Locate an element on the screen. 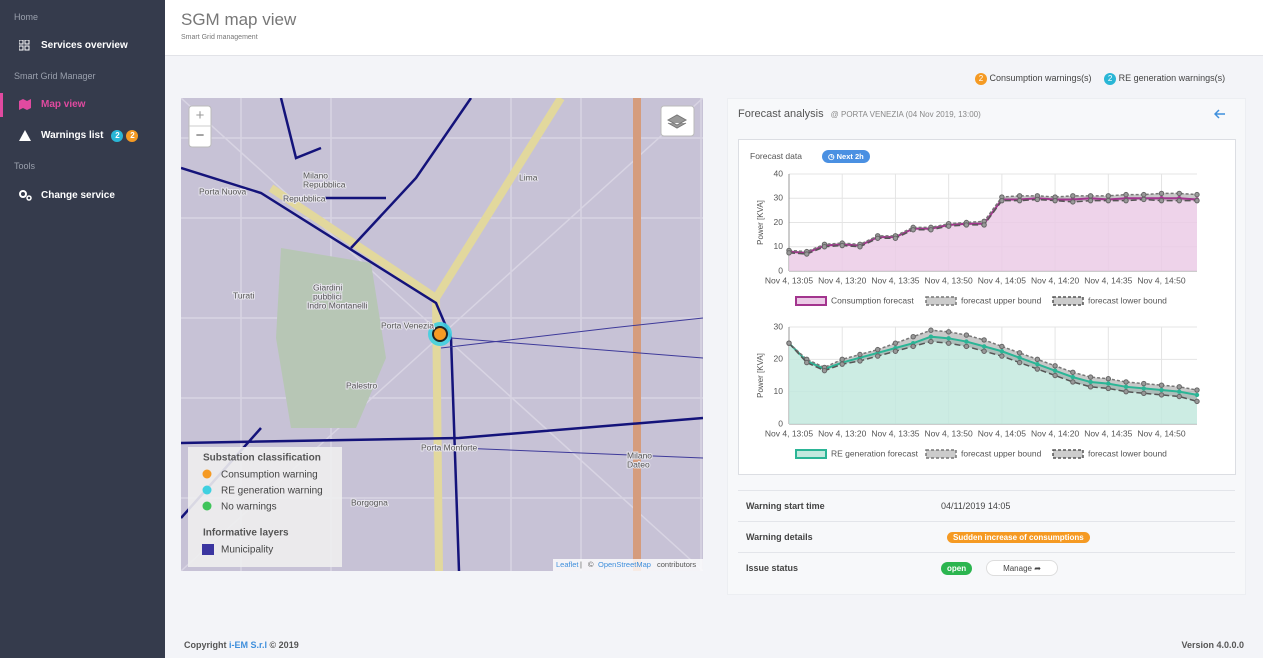  map-label: Porta Monforte is located at coordinates (449, 447).